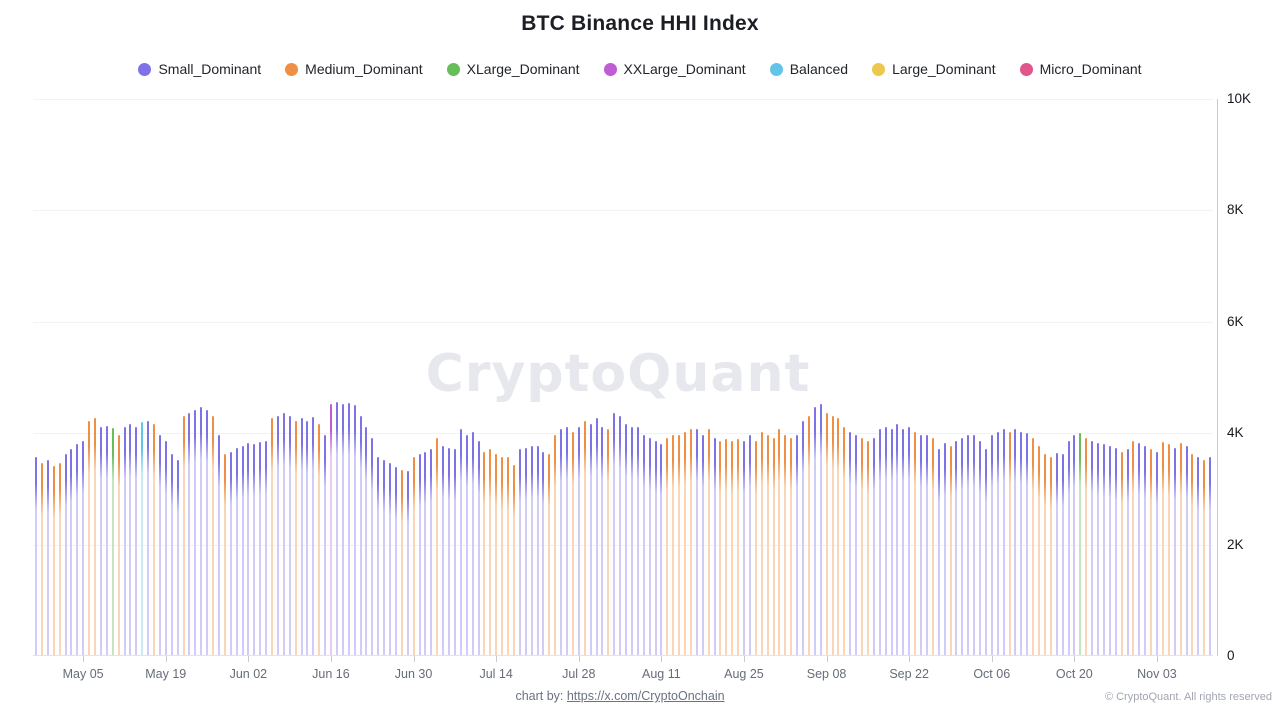  What do you see at coordinates (640, 23) in the screenshot?
I see `chart-title: BTC Binance HHI Index` at bounding box center [640, 23].